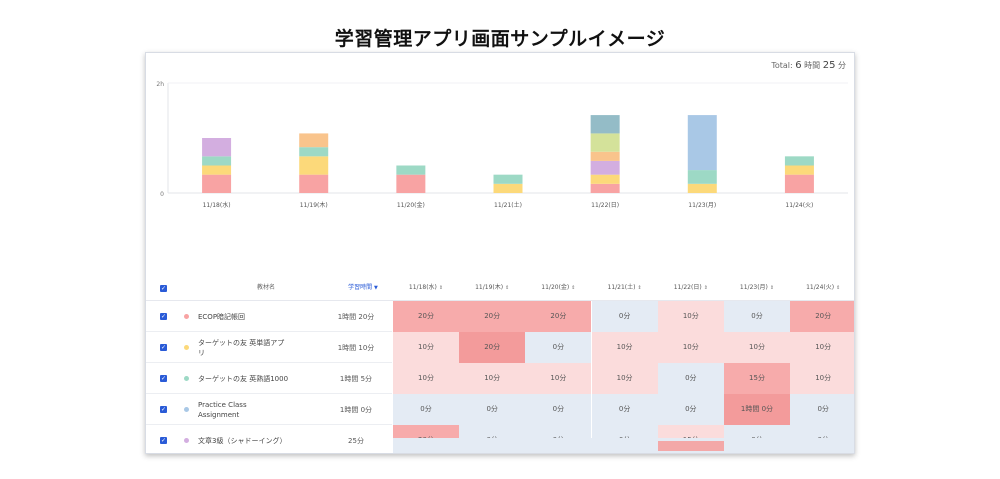 This screenshot has height=479, width=1000. What do you see at coordinates (691, 446) in the screenshot?
I see `scroll-marker` at bounding box center [691, 446].